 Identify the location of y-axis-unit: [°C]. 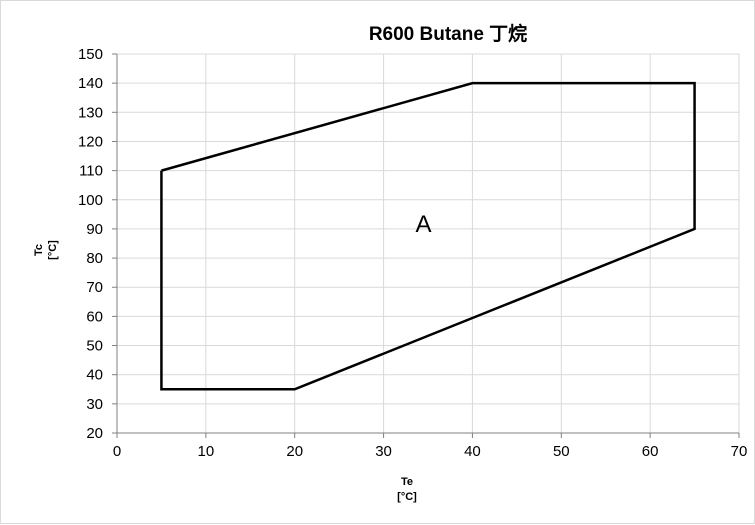
(53, 250).